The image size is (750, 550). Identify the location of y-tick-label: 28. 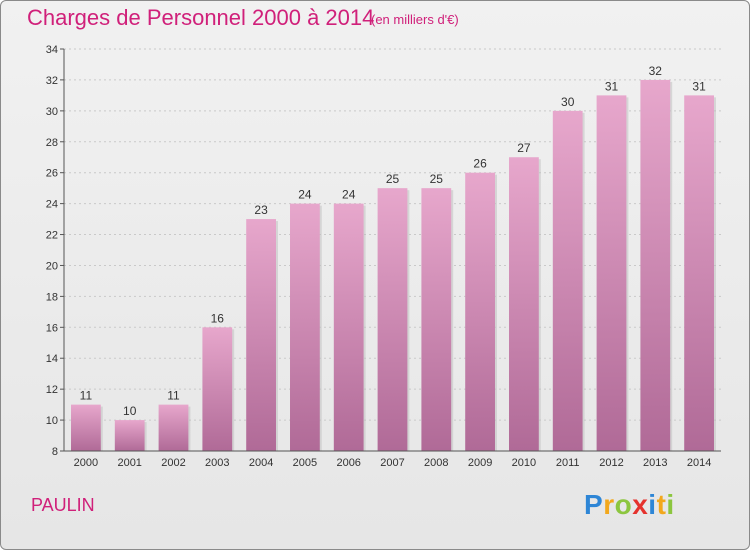
(52, 143).